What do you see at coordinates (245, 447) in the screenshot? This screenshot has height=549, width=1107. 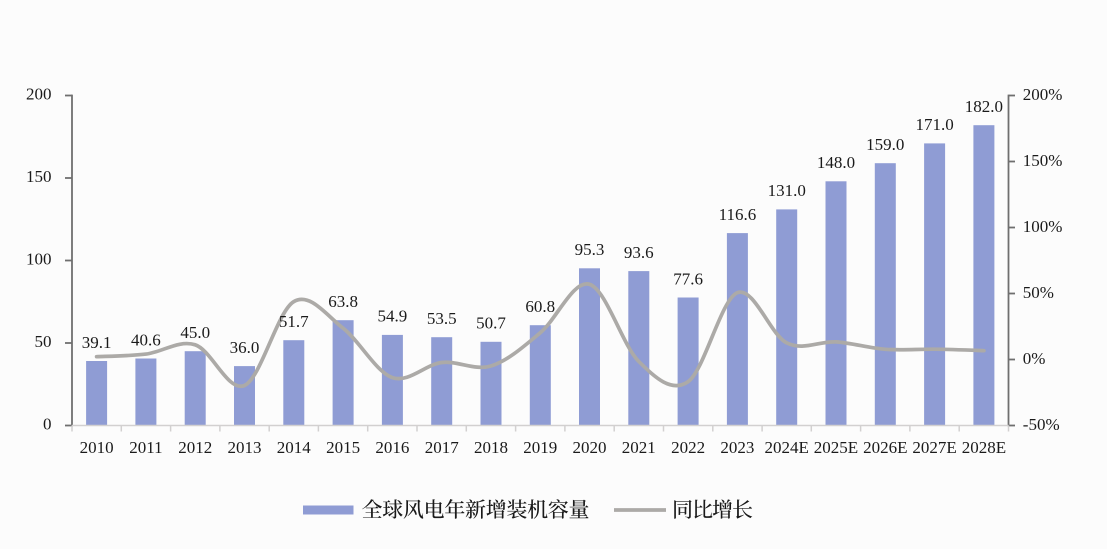 I see `svg-text: 2013` at bounding box center [245, 447].